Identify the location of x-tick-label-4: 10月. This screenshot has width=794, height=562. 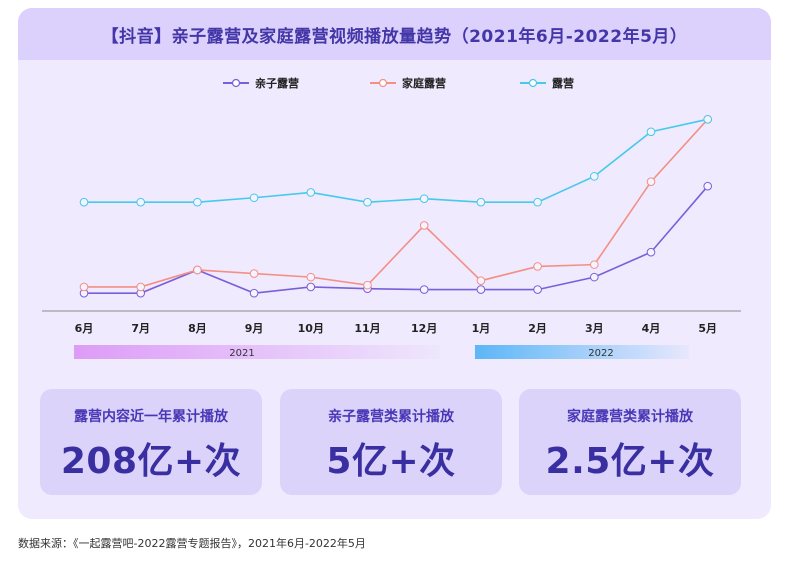
(311, 328).